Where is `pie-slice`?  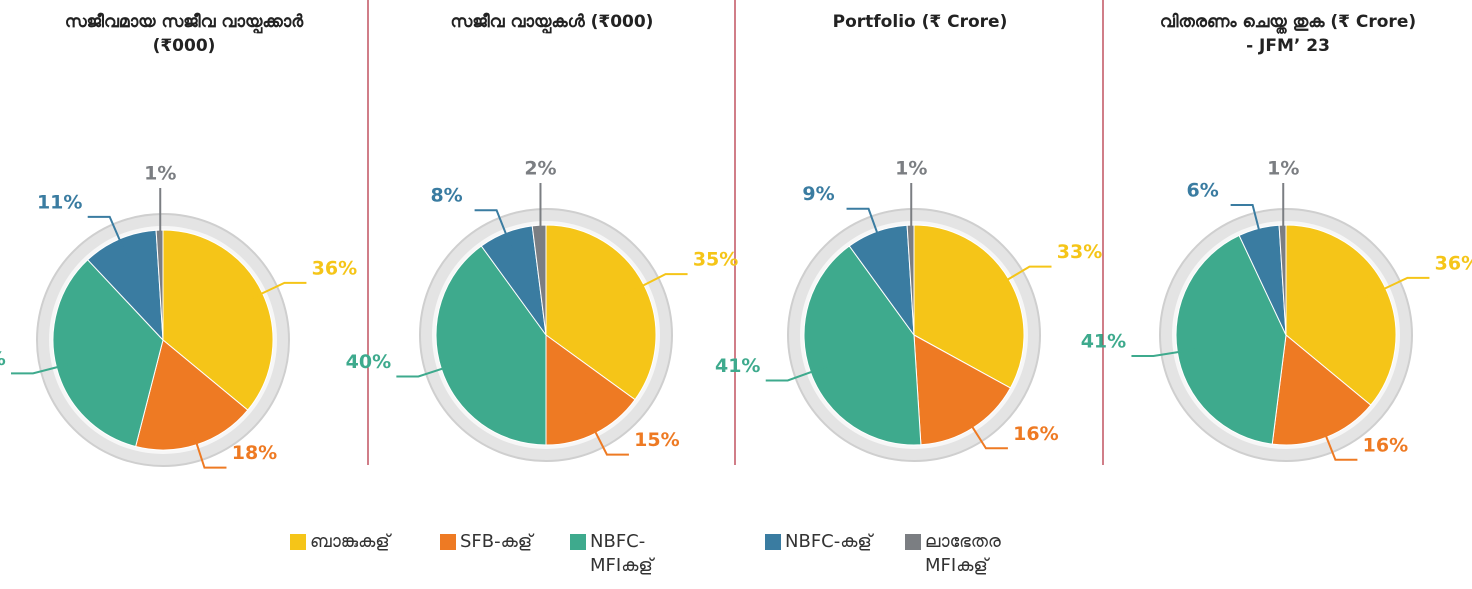
pie-slice is located at coordinates (539, 280).